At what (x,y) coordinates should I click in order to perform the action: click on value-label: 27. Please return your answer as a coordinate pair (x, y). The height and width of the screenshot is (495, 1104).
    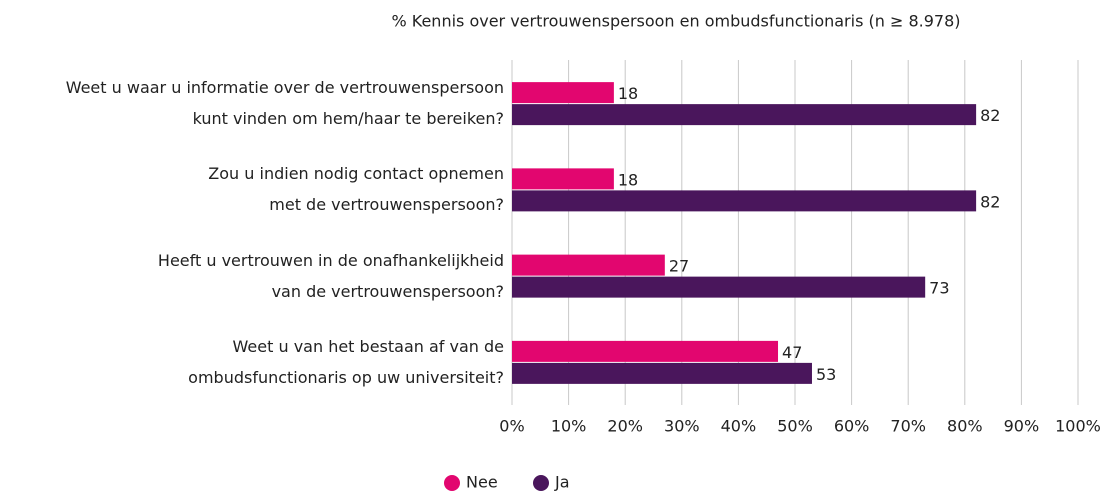
    Looking at the image, I should click on (679, 266).